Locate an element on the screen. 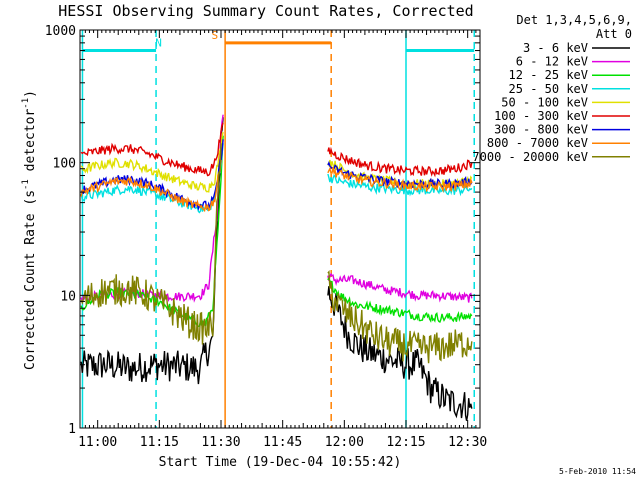 The image size is (640, 480). x-tick-label-0: 11:00 is located at coordinates (97, 442).